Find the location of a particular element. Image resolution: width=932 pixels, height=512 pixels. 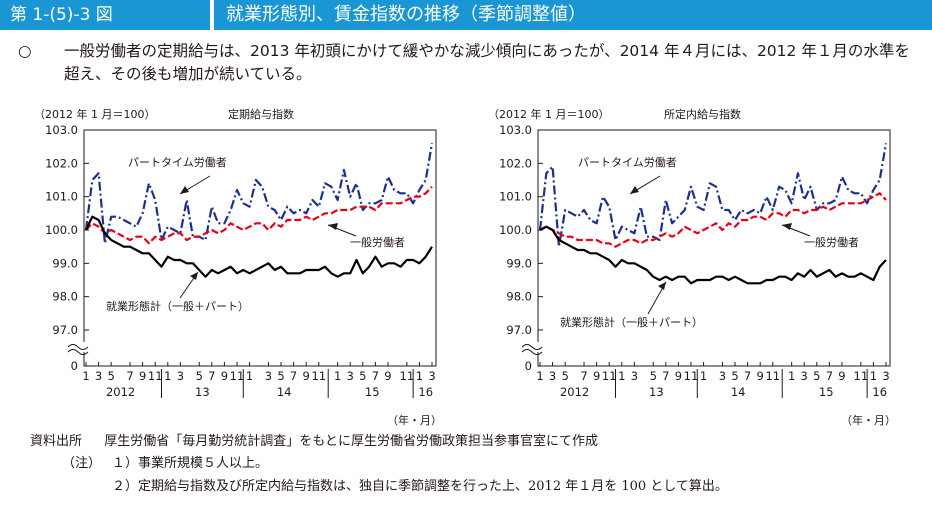

note-label: （注） is located at coordinates (82, 463).